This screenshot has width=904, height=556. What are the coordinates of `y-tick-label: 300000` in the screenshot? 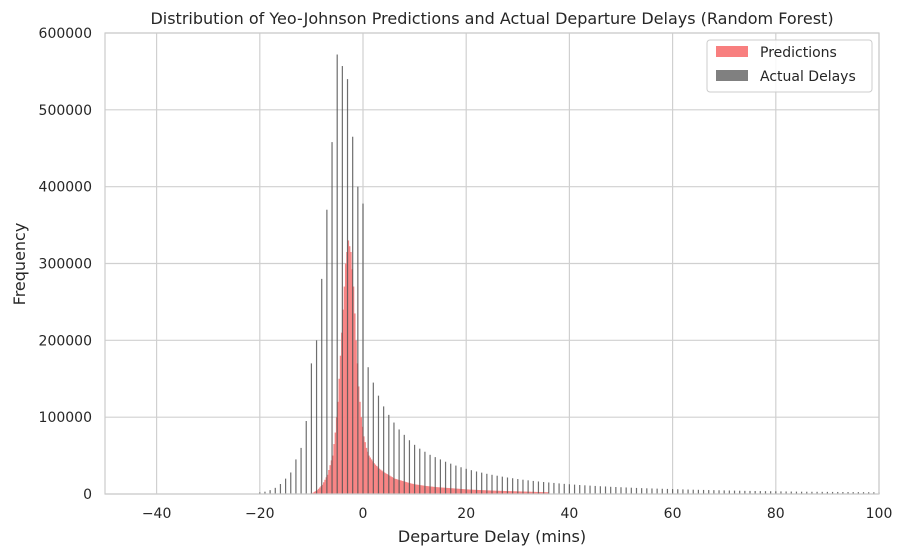 It's located at (65, 265).